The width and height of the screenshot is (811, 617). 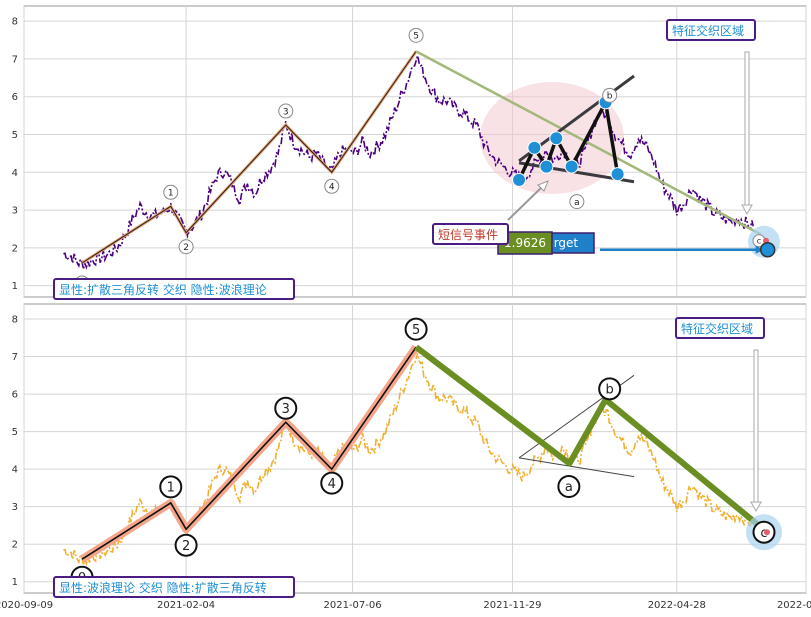 I want to click on bot-y-tick-label: 7, so click(x=15, y=357).